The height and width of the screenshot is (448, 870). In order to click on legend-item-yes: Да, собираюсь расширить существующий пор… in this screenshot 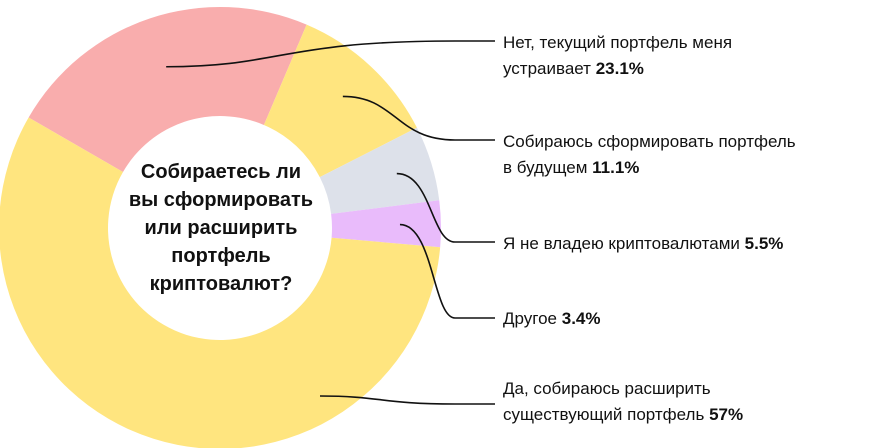, I will do `click(623, 402)`.